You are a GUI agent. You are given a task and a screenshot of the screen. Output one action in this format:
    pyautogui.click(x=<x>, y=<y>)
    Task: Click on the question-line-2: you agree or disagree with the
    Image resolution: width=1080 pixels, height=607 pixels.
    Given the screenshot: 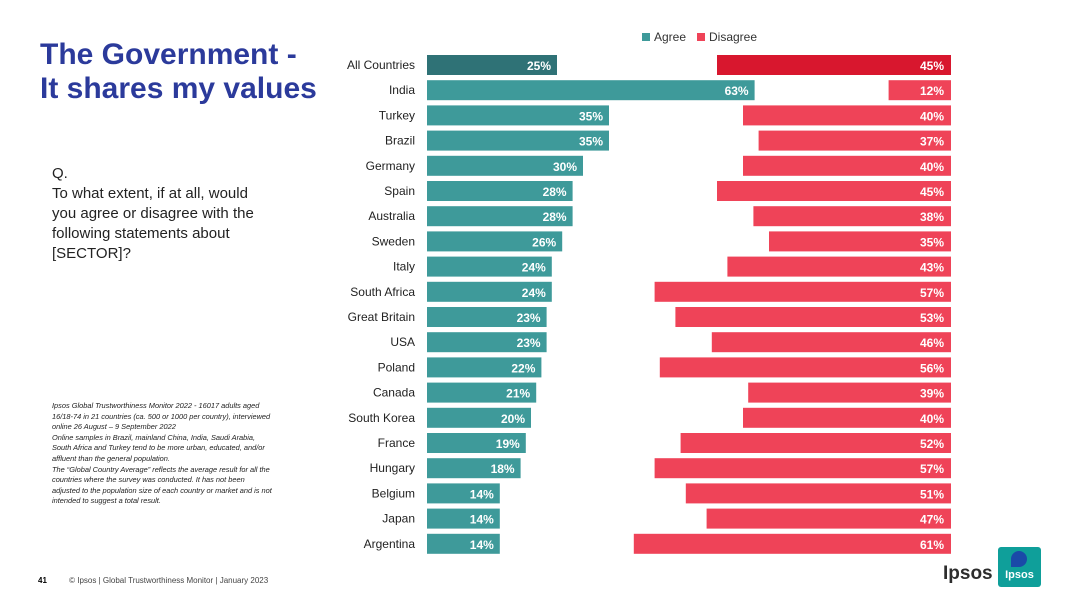 What is the action you would take?
    pyautogui.click(x=153, y=213)
    